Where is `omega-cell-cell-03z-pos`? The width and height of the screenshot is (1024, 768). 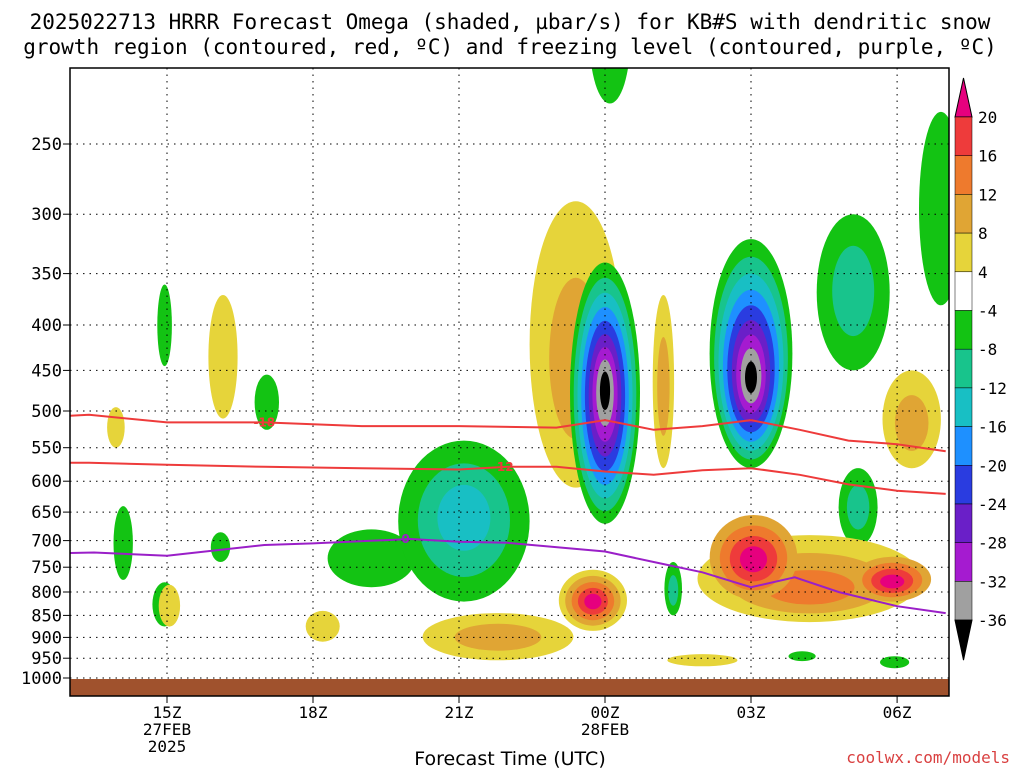 omega-cell-cell-03z-pos is located at coordinates (753, 557).